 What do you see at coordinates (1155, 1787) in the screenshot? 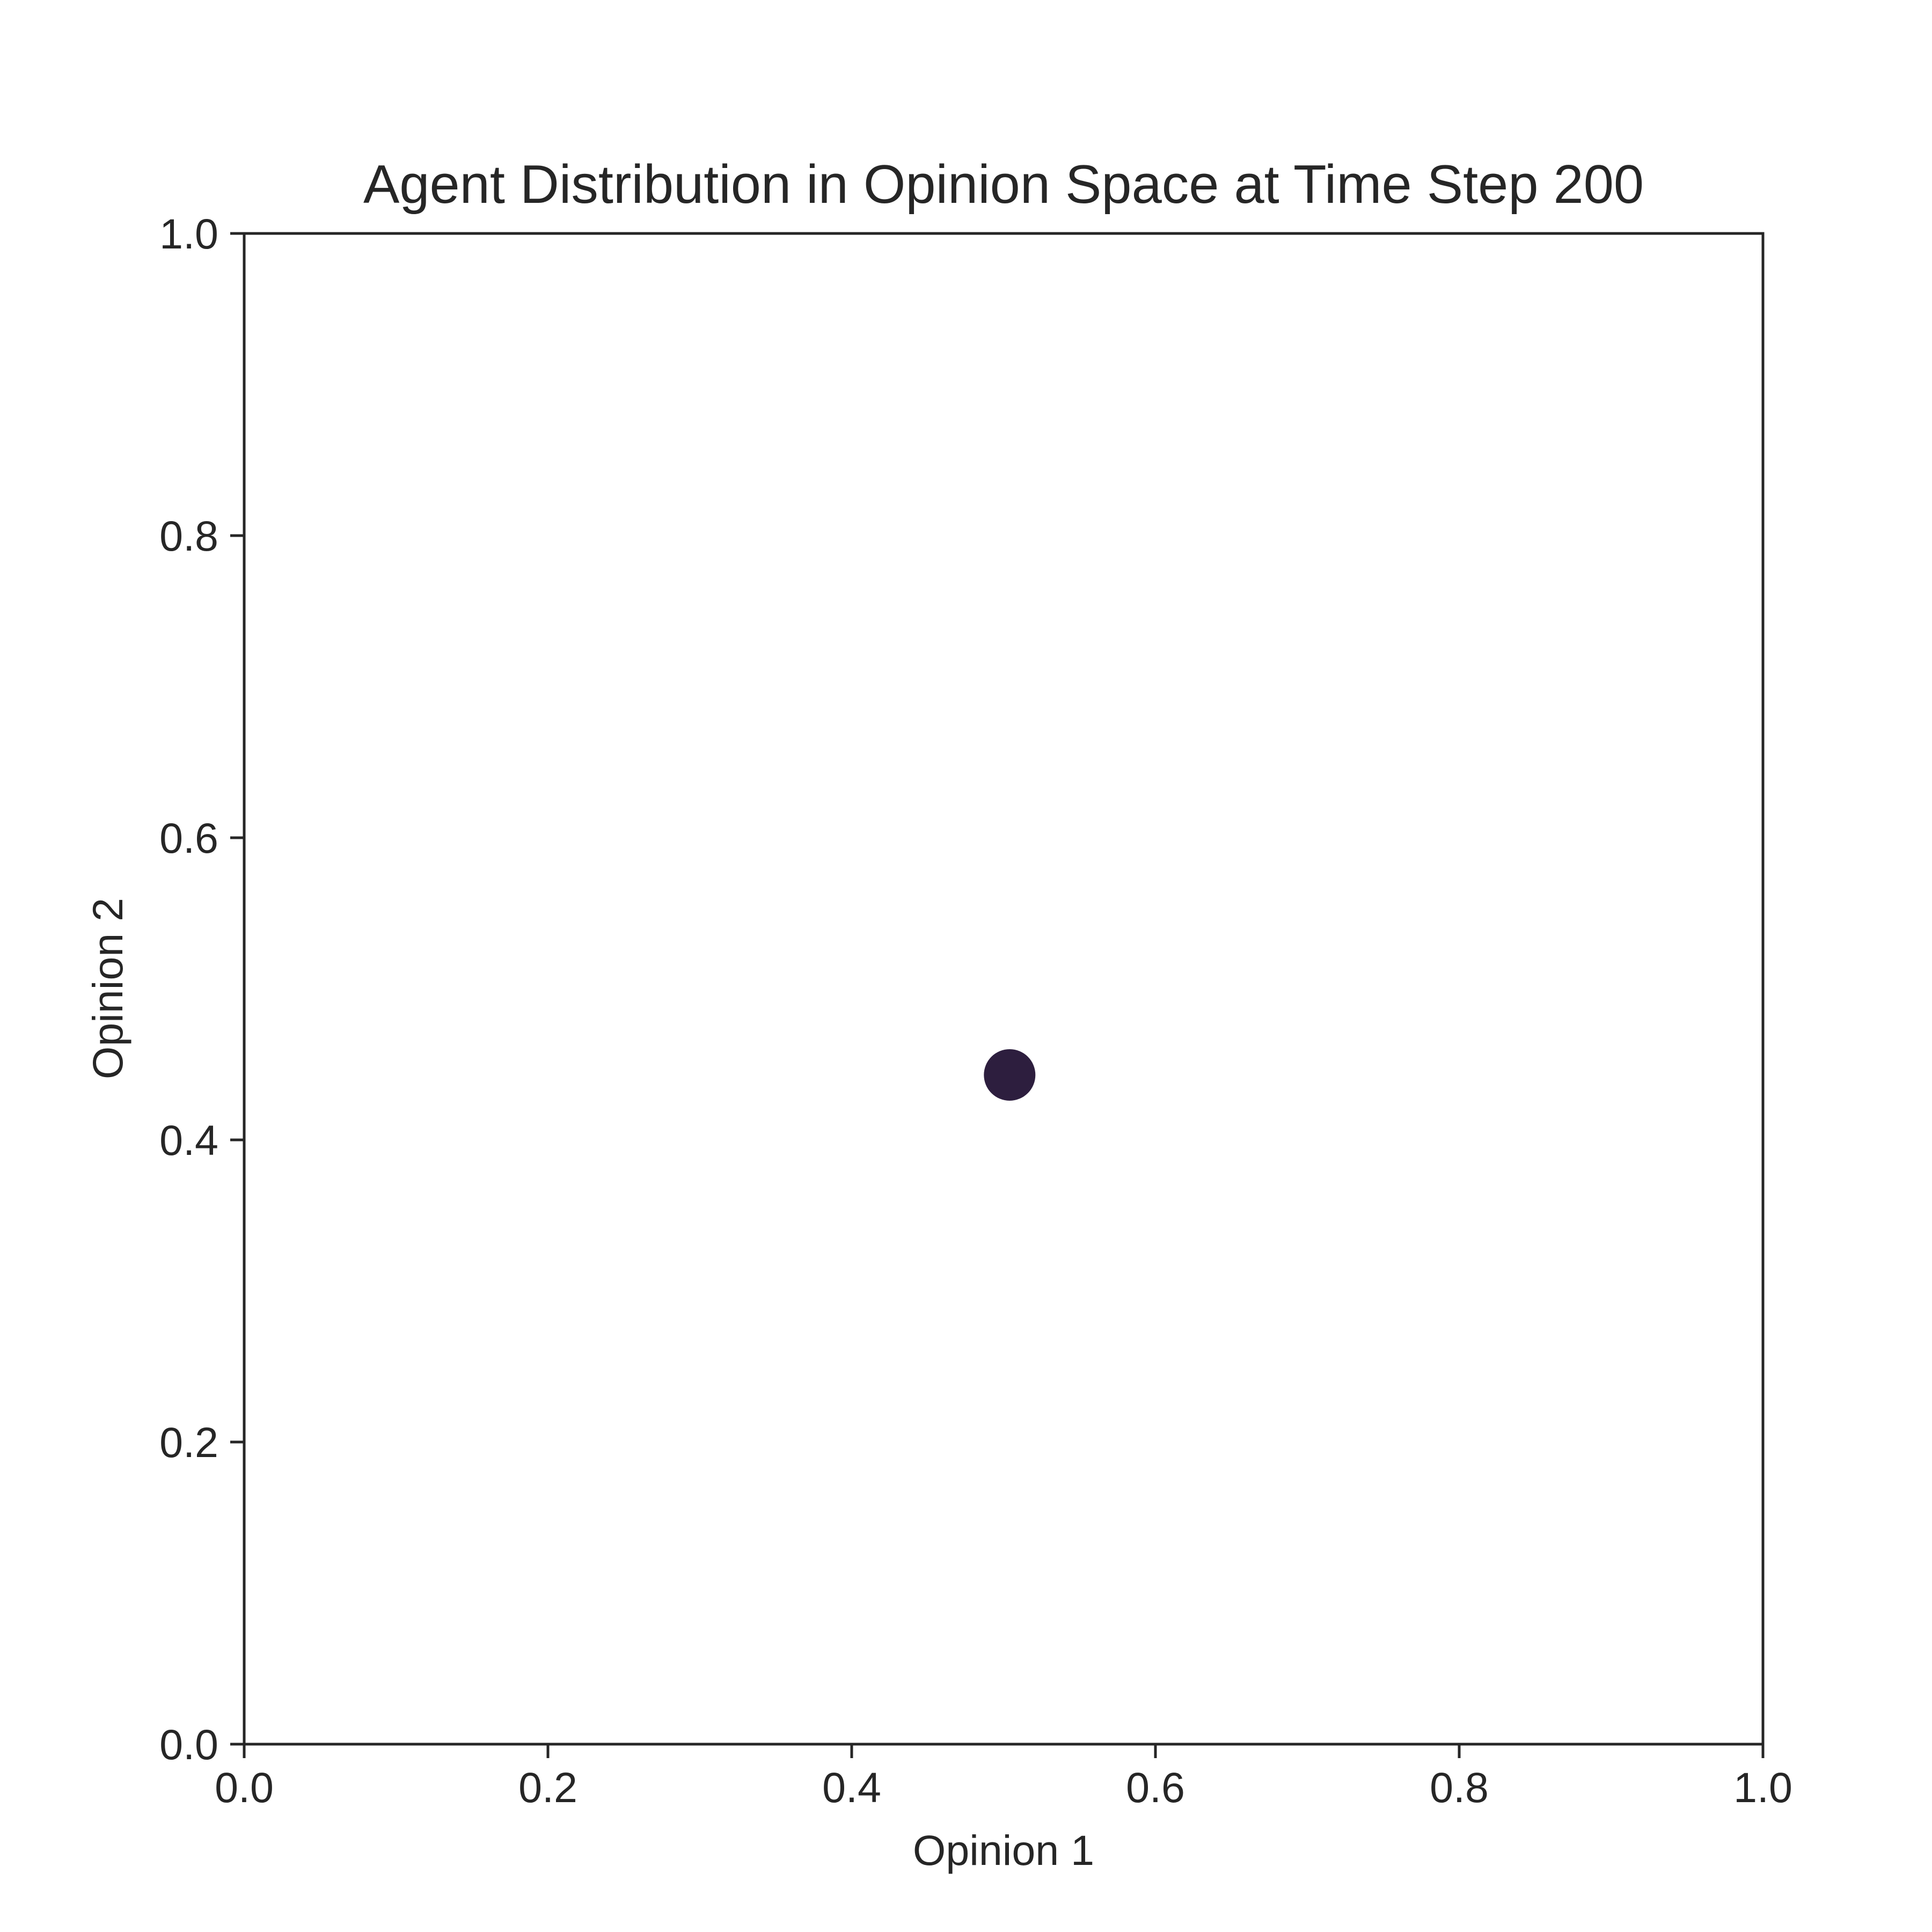
I see `x-tick-label: 0.6` at bounding box center [1155, 1787].